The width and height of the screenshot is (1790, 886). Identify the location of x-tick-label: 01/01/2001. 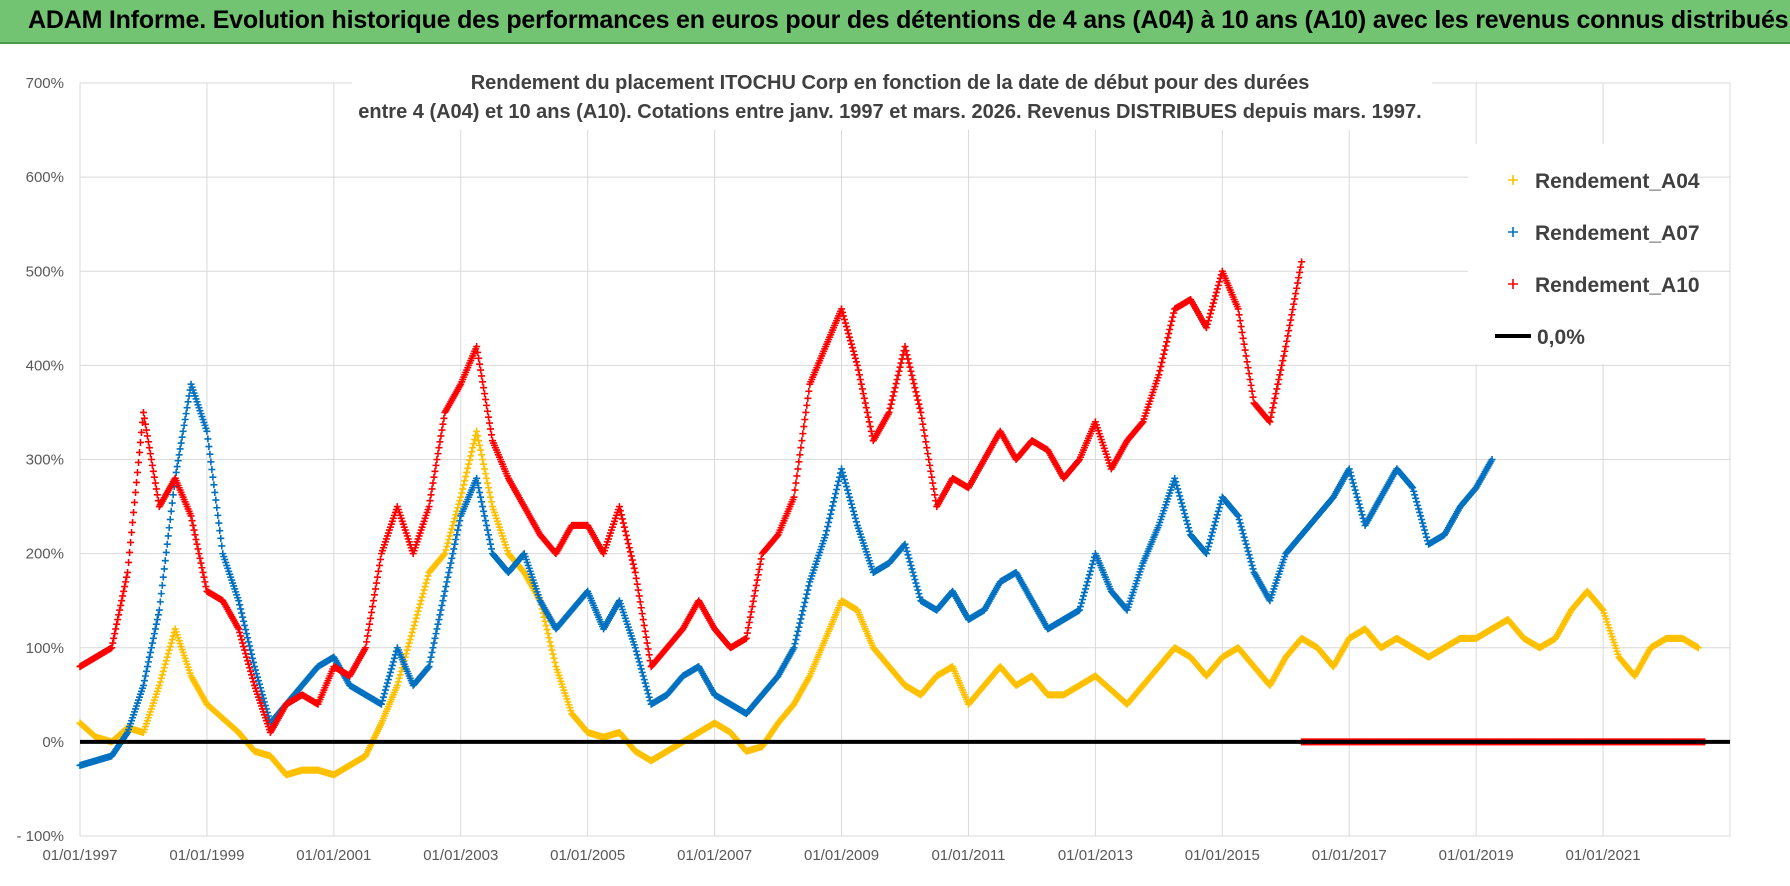
(333, 855).